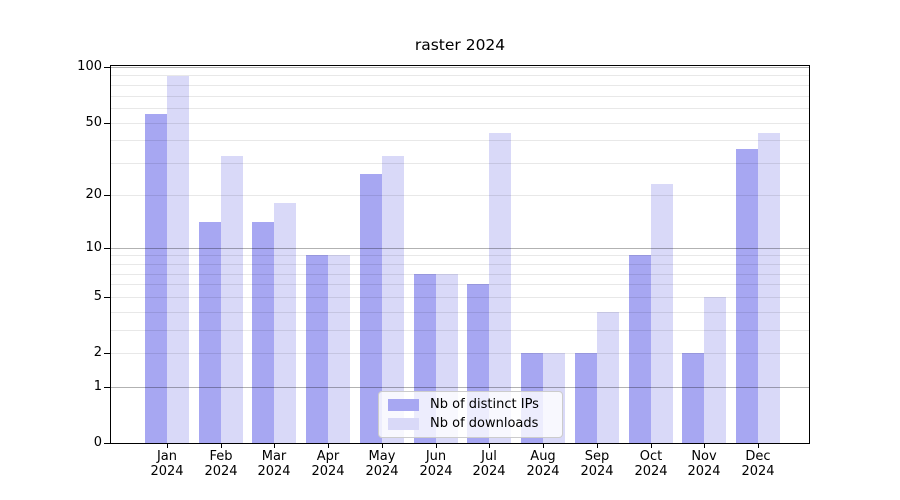 Image resolution: width=900 pixels, height=500 pixels. I want to click on y-axis-tick-label: 5, so click(97, 296).